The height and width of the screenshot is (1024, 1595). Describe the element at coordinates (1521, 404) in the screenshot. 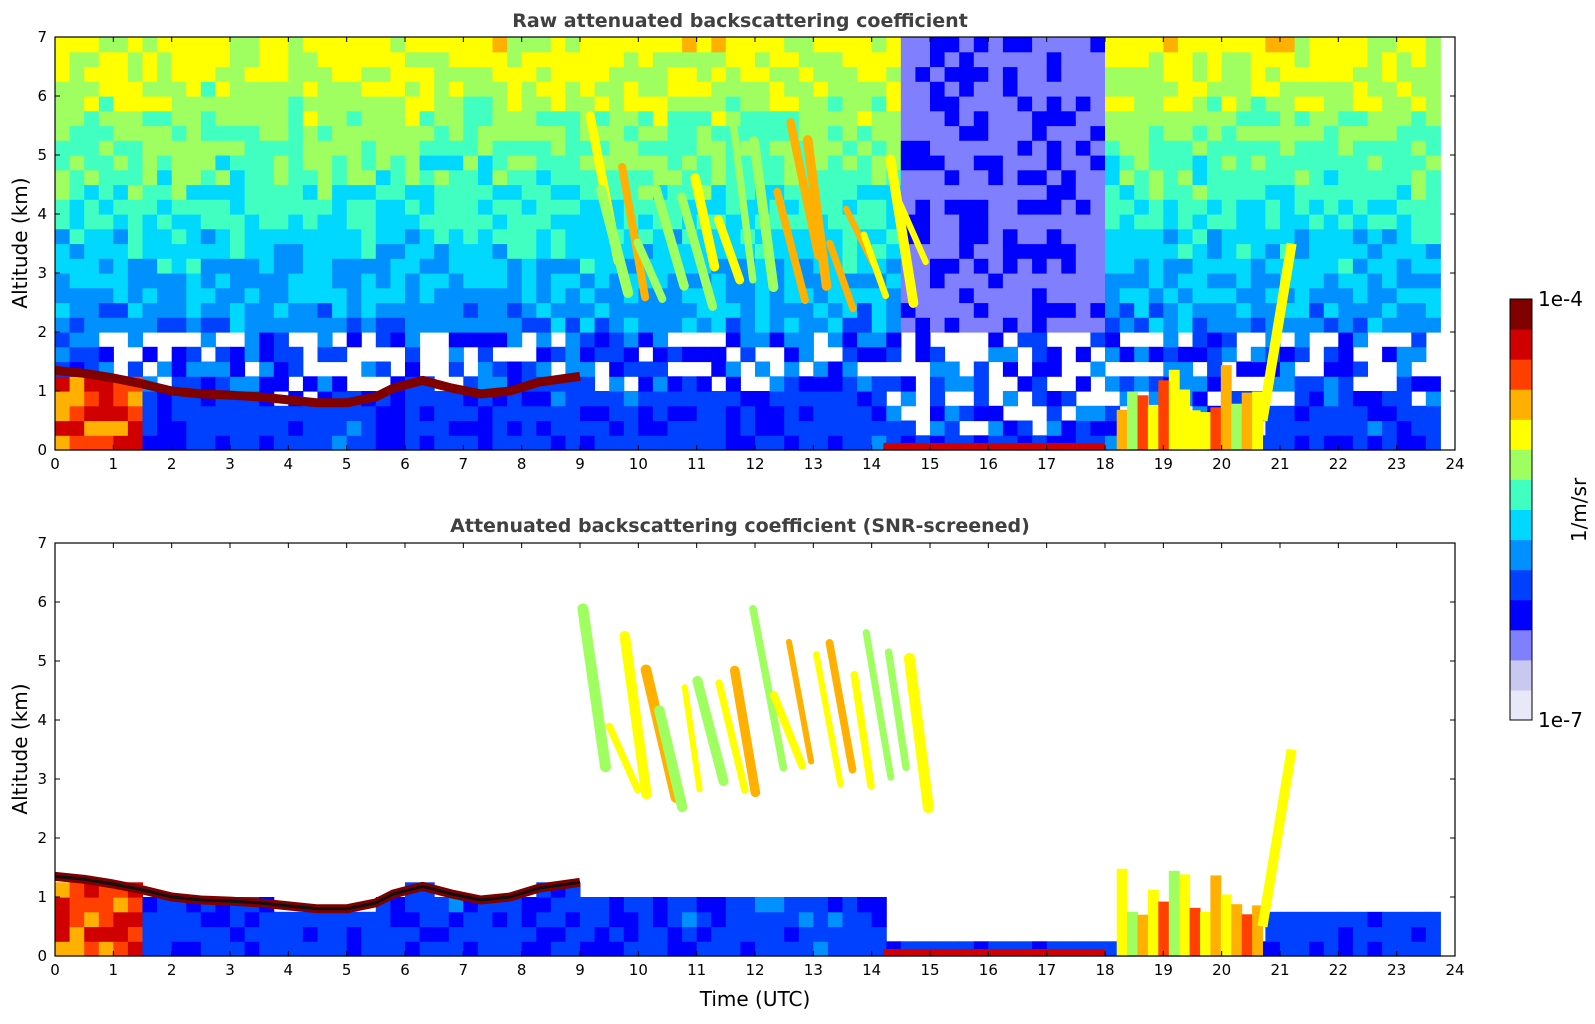

I see `colorbar-swatch` at that location.